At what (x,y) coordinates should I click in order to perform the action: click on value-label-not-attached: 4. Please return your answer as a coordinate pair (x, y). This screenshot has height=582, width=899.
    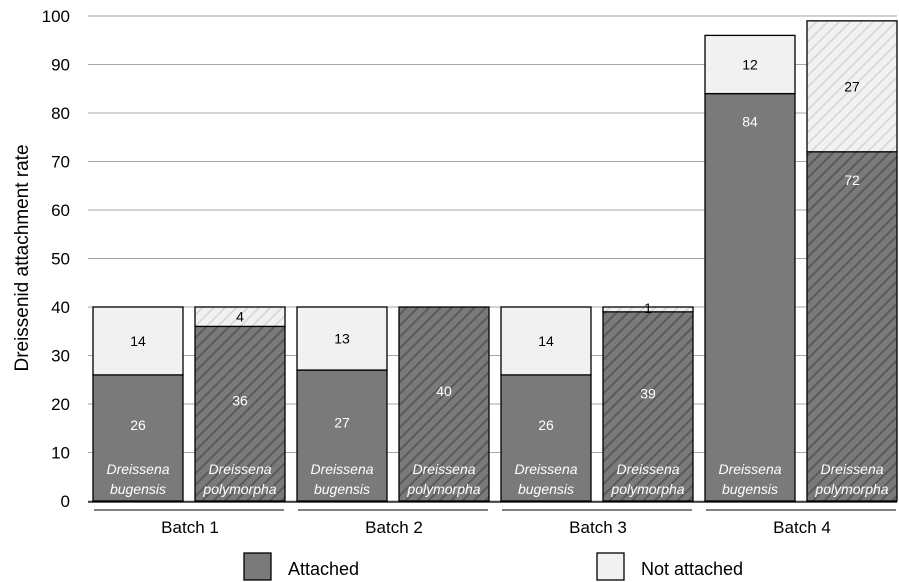
    Looking at the image, I should click on (240, 317).